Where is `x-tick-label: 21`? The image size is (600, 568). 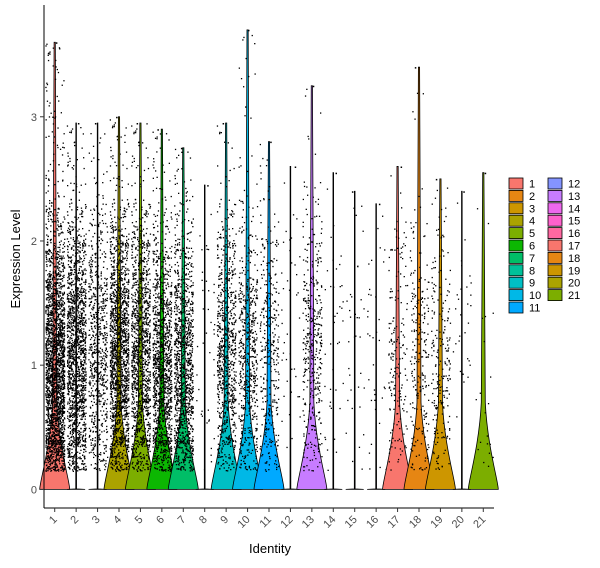
x-tick-label: 21 is located at coordinates (479, 522).